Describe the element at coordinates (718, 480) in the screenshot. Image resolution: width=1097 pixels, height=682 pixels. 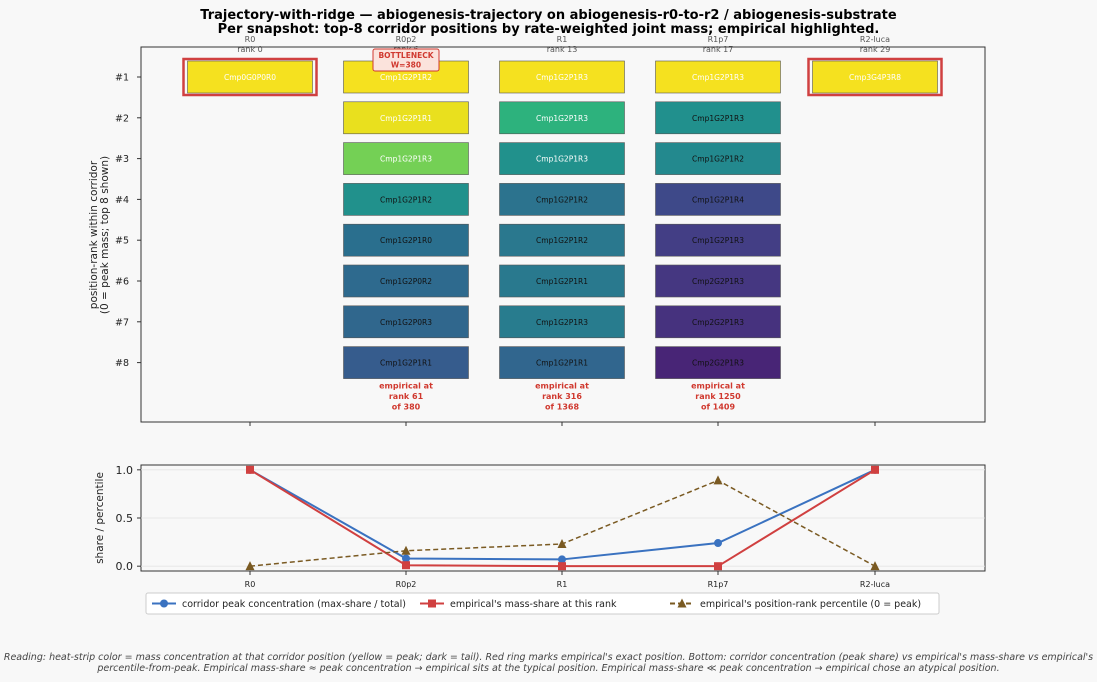
I see `series-3-point-r1p7` at that location.